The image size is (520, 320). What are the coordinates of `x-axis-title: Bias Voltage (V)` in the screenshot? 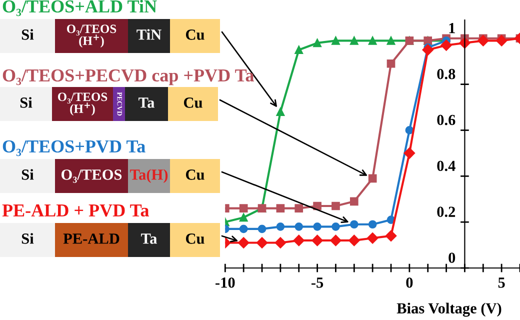 It's located at (449, 309).